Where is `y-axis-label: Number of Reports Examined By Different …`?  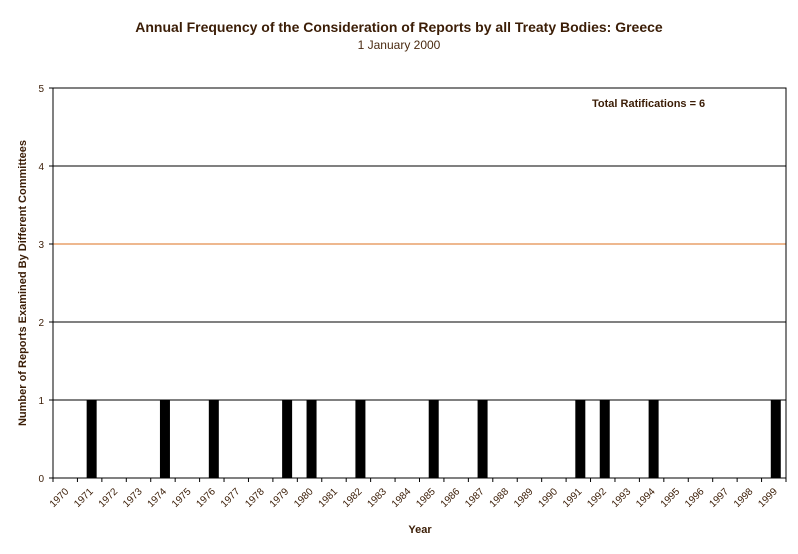
y-axis-label: Number of Reports Examined By Different … is located at coordinates (23, 283).